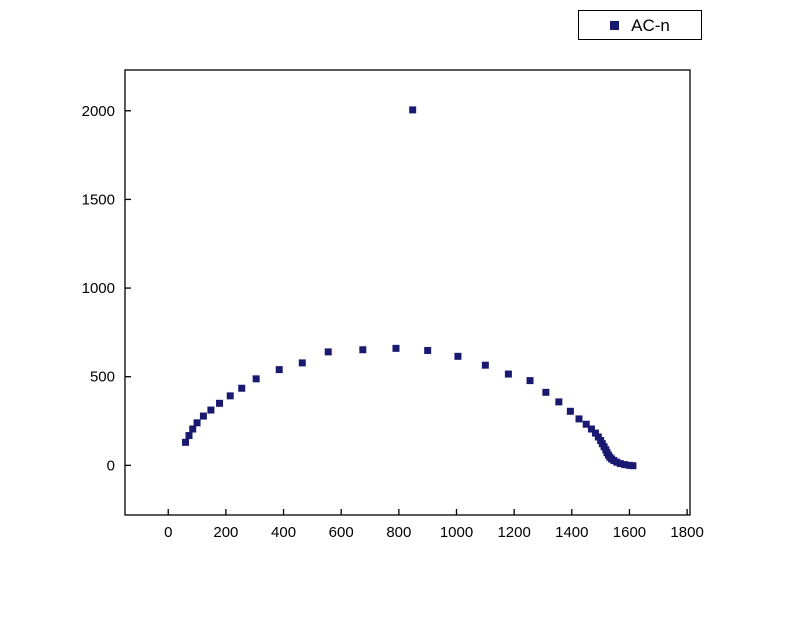  What do you see at coordinates (225, 532) in the screenshot?
I see `x-axis-tick-label: 200` at bounding box center [225, 532].